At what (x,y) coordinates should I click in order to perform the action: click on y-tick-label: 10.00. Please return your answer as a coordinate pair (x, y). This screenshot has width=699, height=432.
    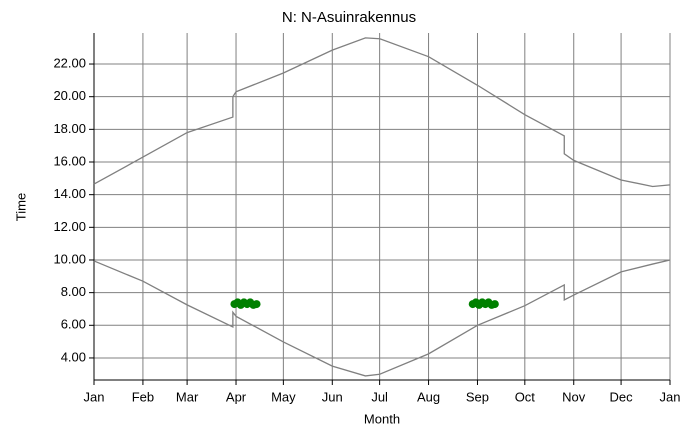
    Looking at the image, I should click on (69, 258).